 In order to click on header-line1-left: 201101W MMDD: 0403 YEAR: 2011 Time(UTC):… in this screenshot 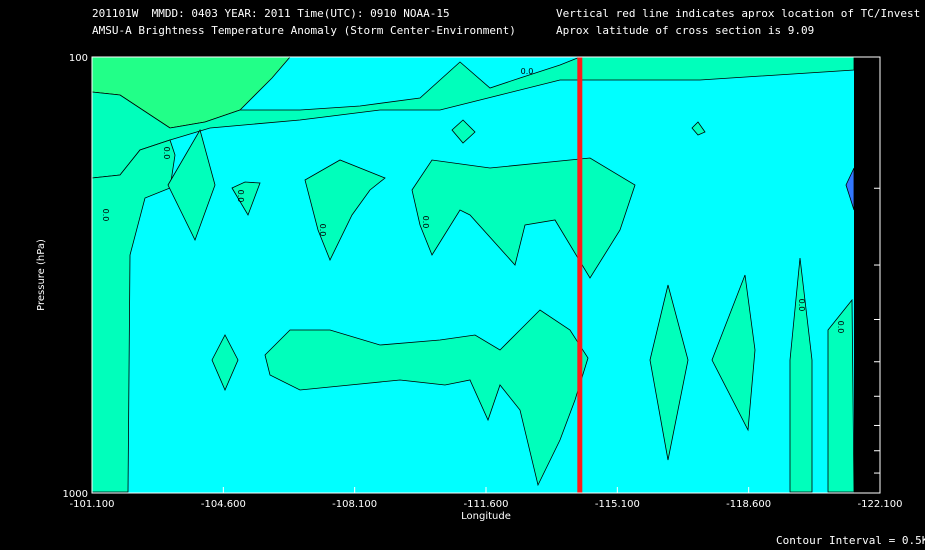, I will do `click(271, 13)`.